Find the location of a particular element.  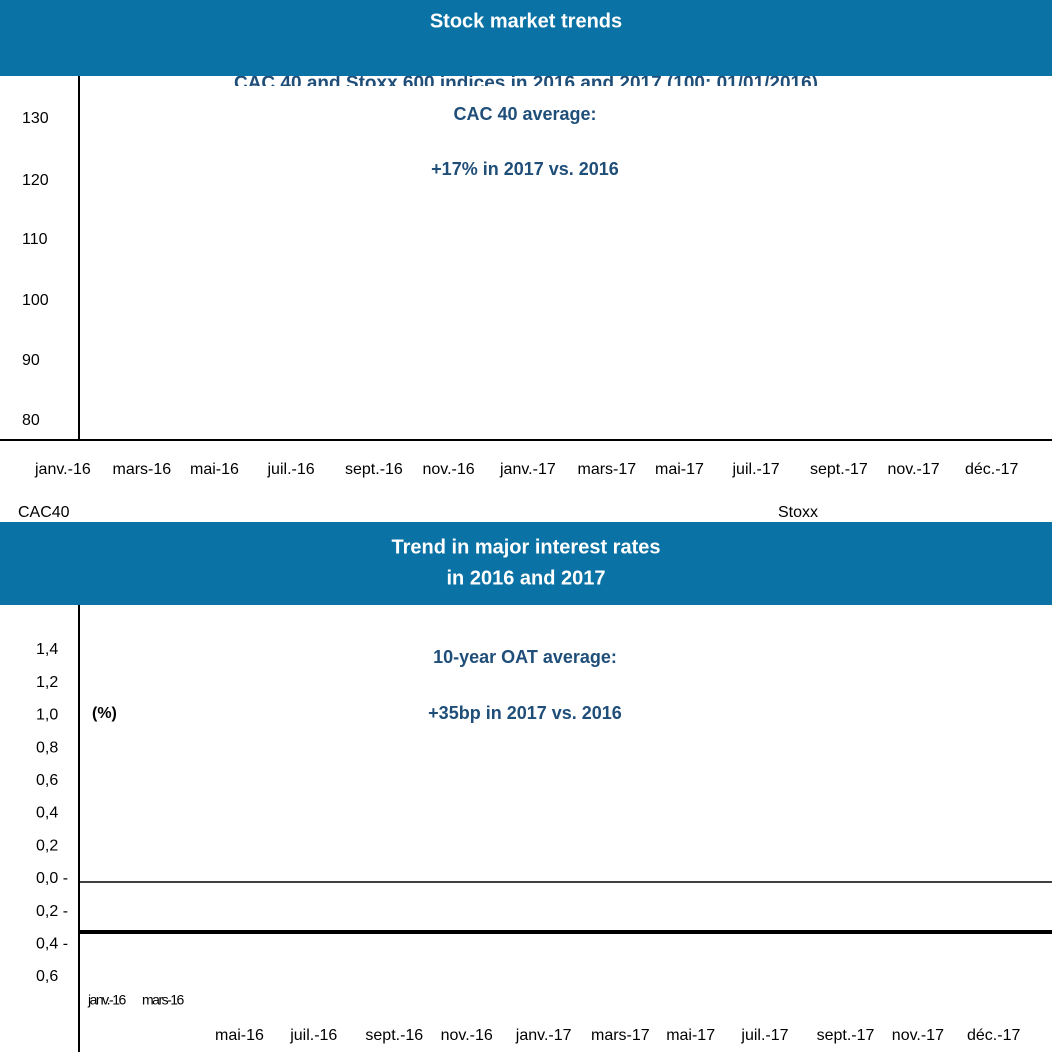

annotation: CAC 40 average: is located at coordinates (524, 114).